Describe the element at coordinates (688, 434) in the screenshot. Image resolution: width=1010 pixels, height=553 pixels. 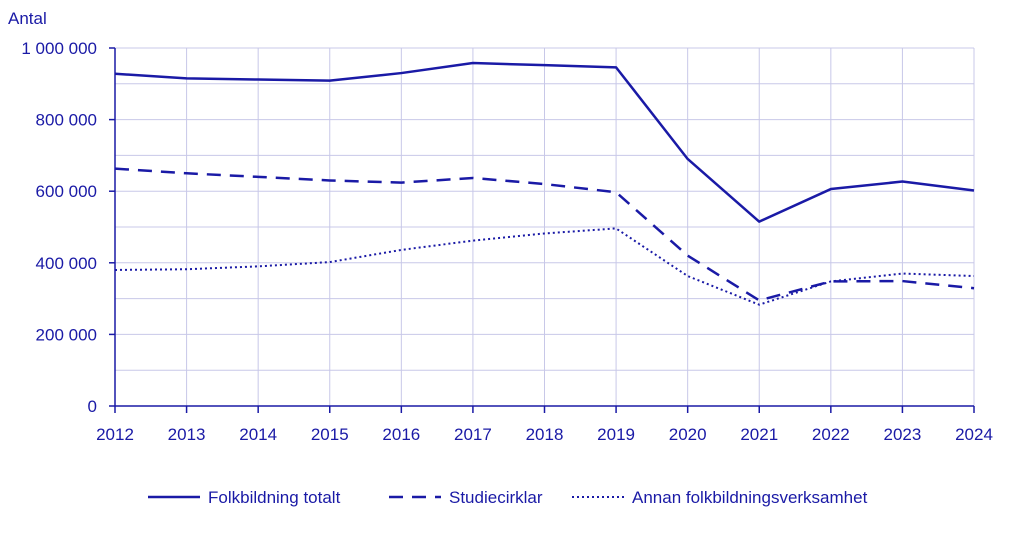
I see `x-tick-label: 2020` at that location.